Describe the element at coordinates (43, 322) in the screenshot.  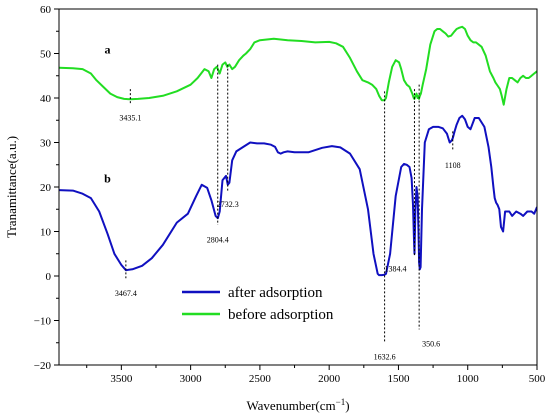
I see `y-tick-label: −10` at that location.